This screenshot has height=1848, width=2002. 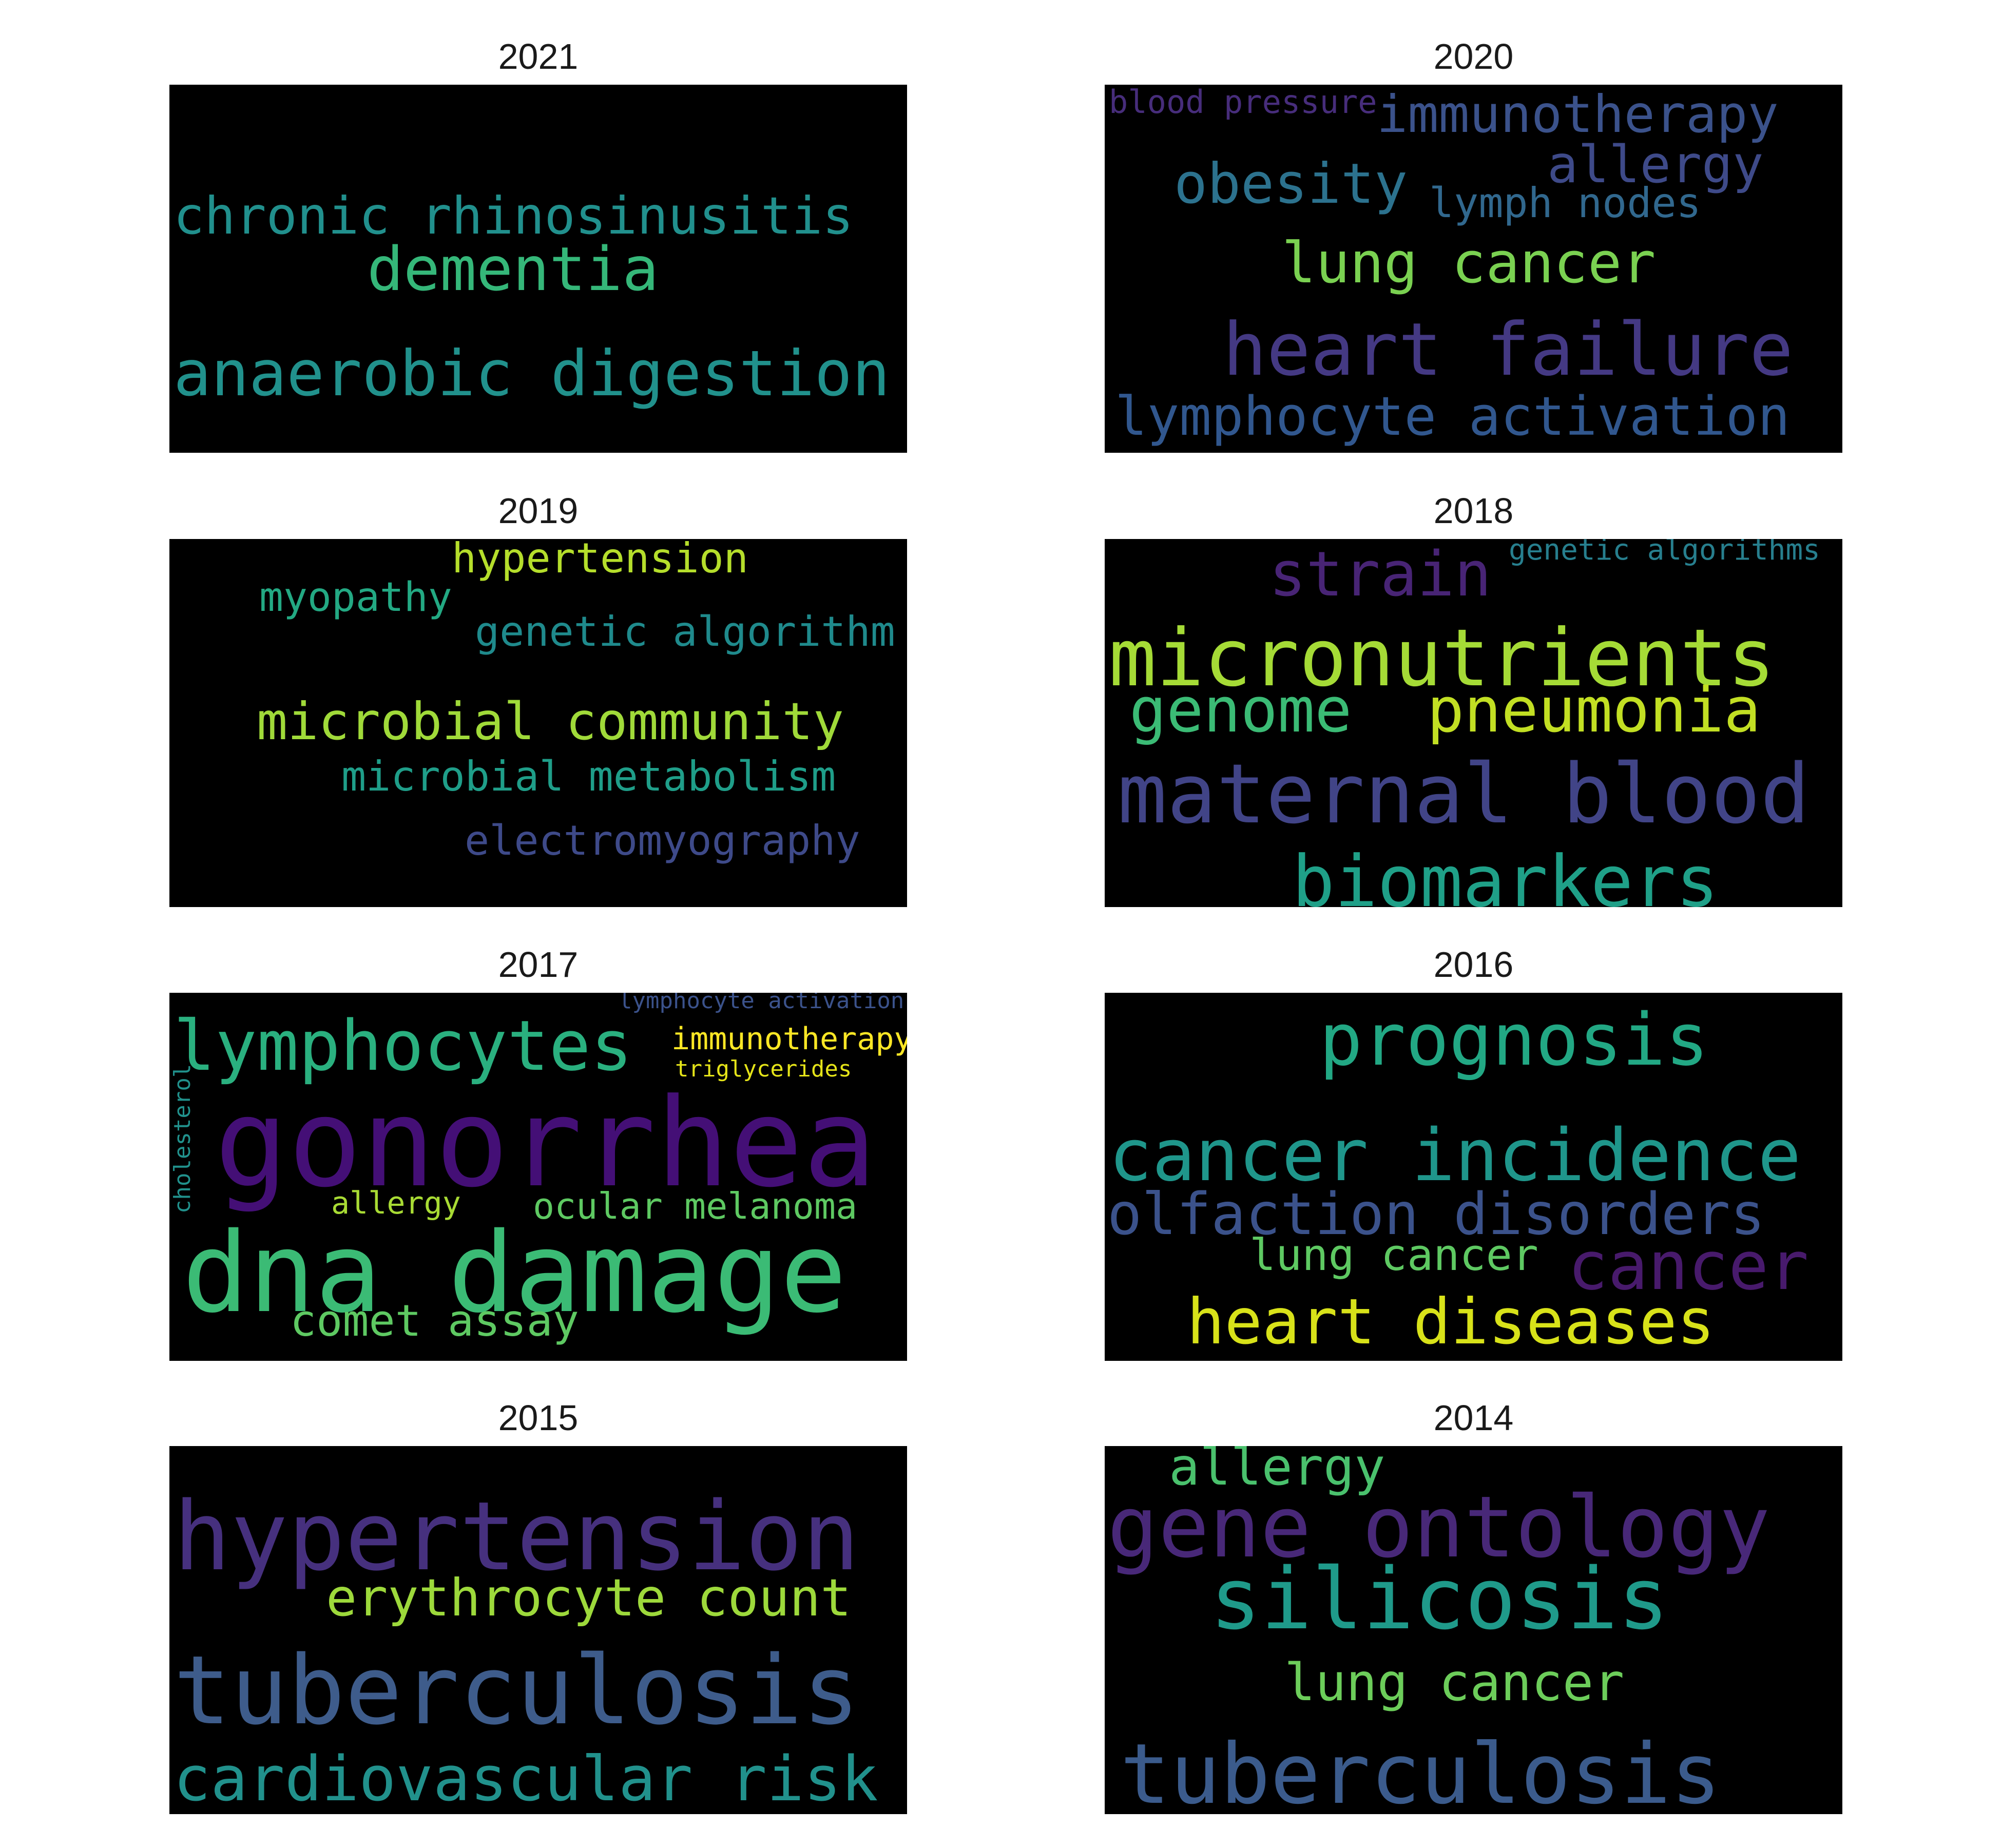 I want to click on word-dementia: dementia, so click(x=513, y=269).